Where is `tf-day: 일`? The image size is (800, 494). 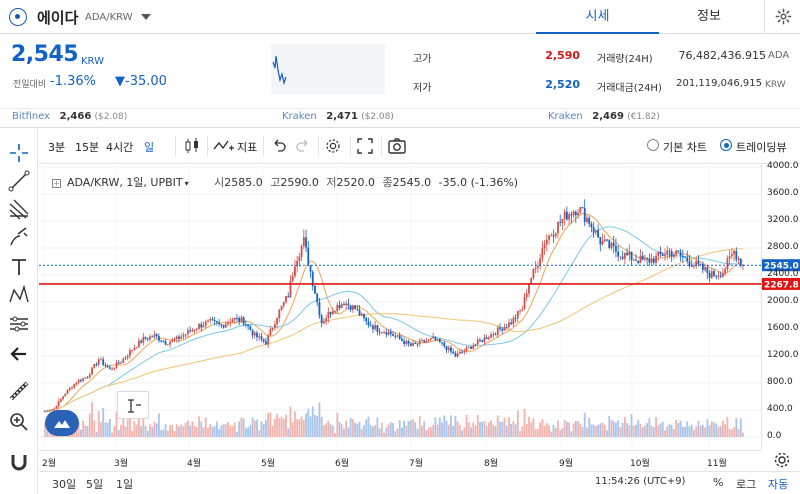
tf-day: 일 is located at coordinates (149, 147).